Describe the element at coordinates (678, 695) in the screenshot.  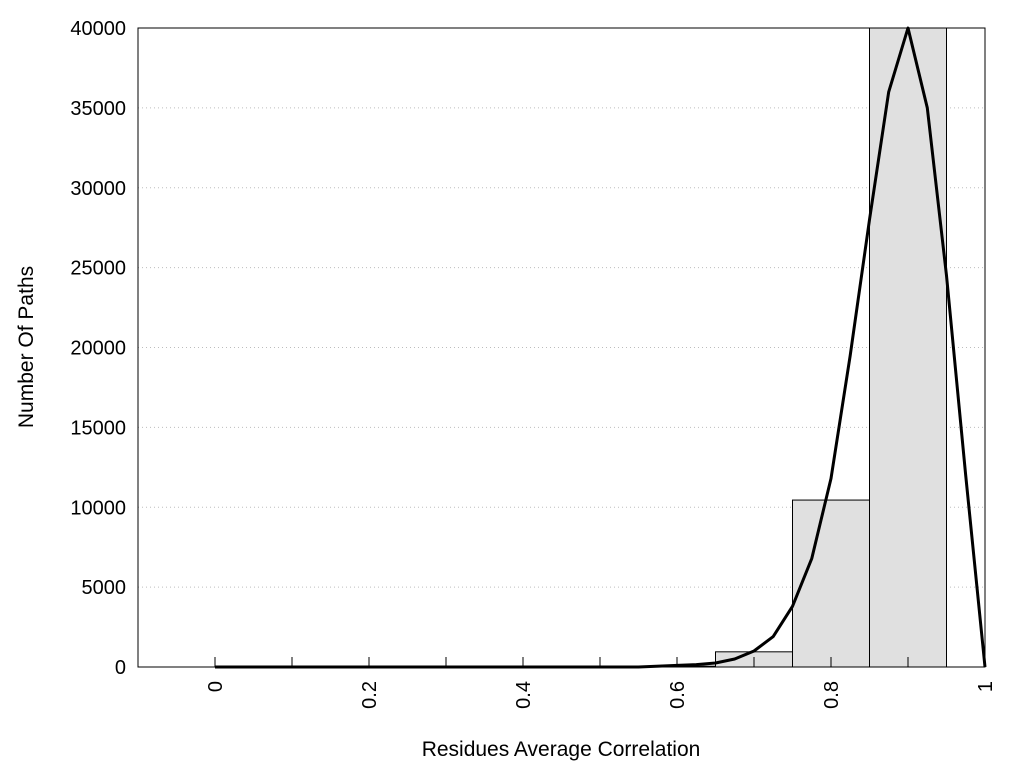
I see `x-tick-label: 0.6` at that location.